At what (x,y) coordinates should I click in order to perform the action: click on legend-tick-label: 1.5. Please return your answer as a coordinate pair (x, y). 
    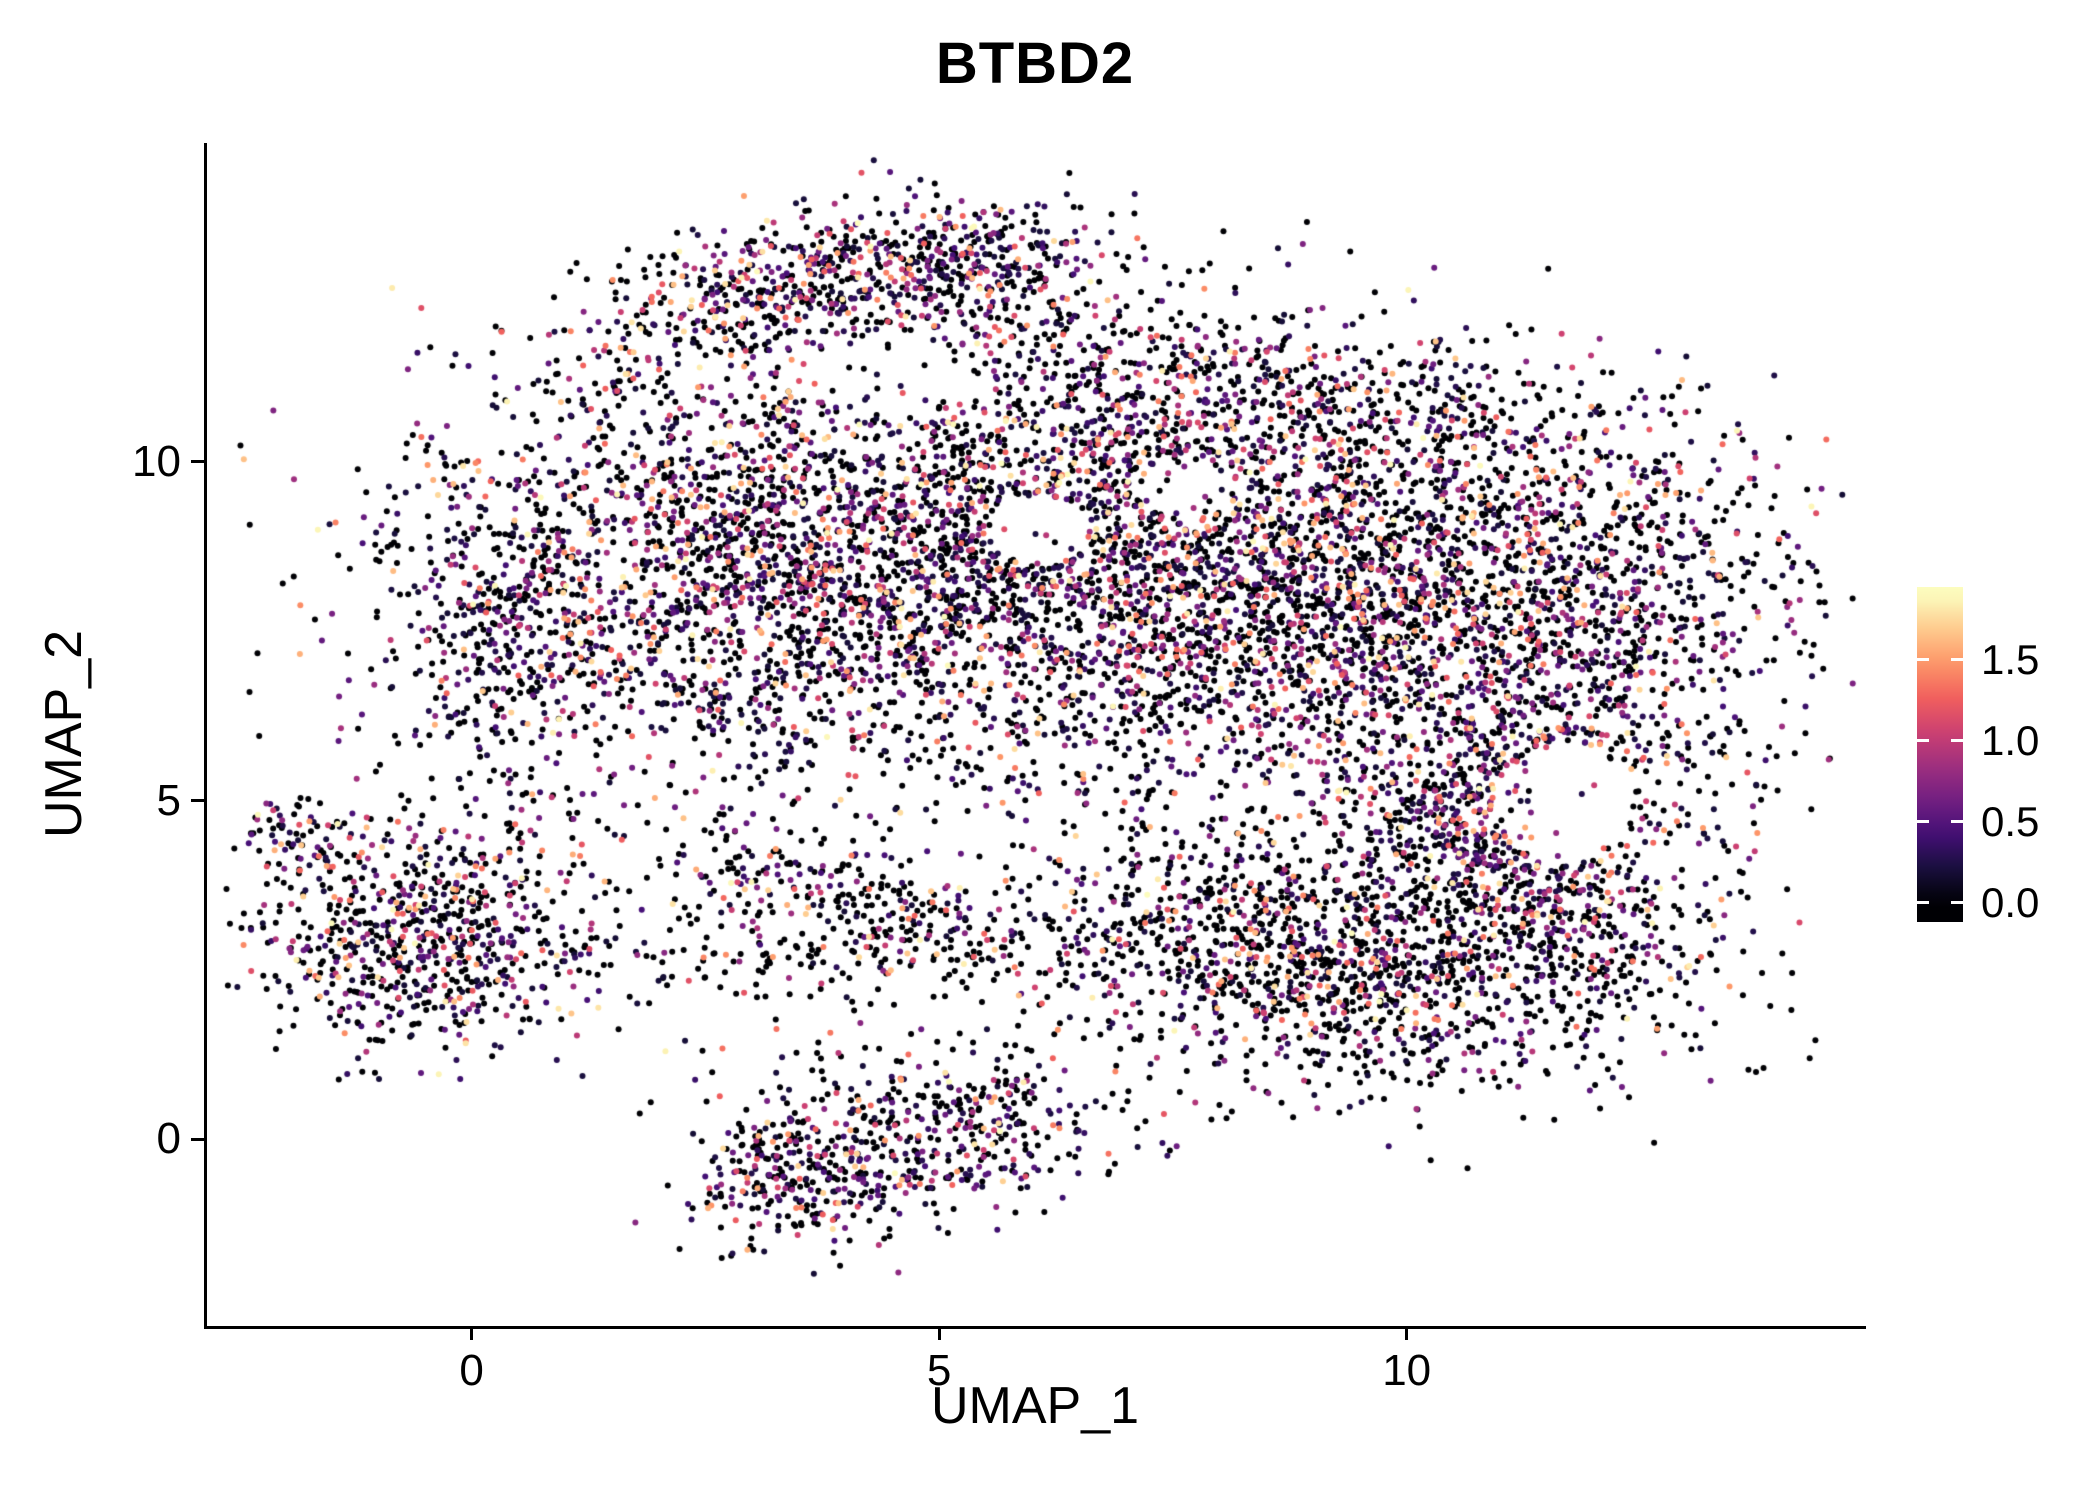
    Looking at the image, I should click on (2010, 659).